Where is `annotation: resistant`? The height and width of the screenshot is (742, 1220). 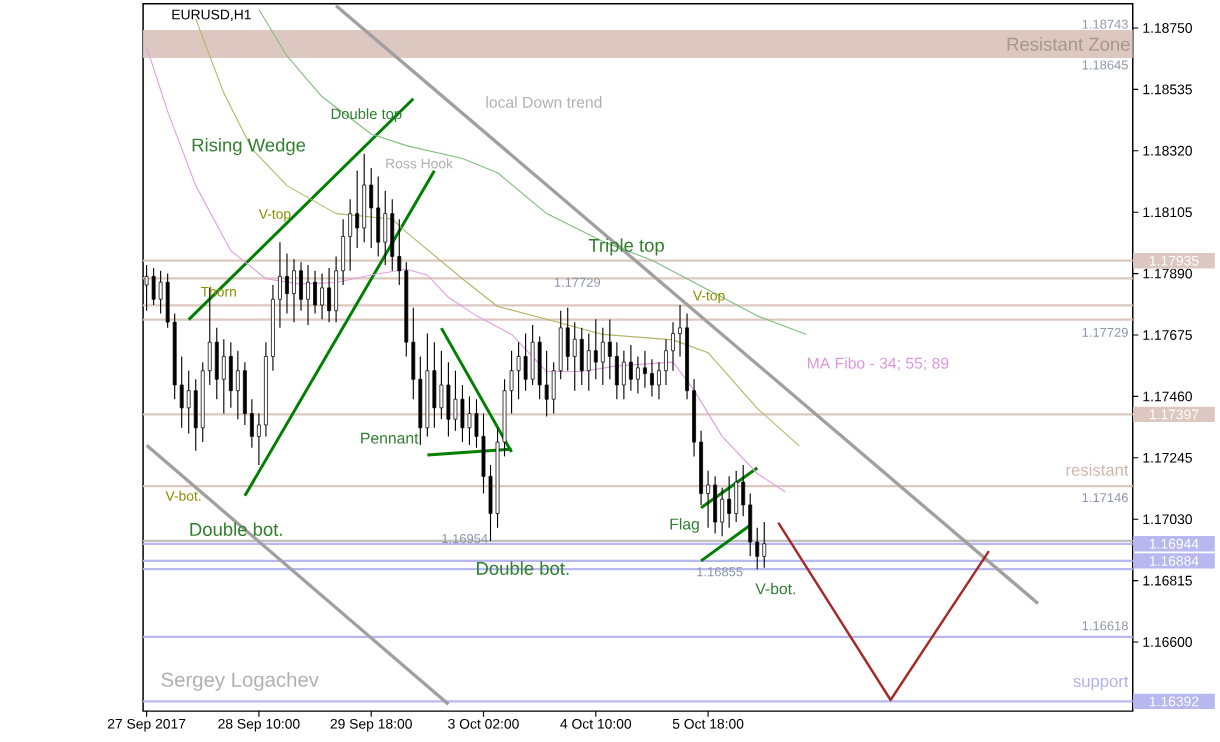
annotation: resistant is located at coordinates (1097, 469).